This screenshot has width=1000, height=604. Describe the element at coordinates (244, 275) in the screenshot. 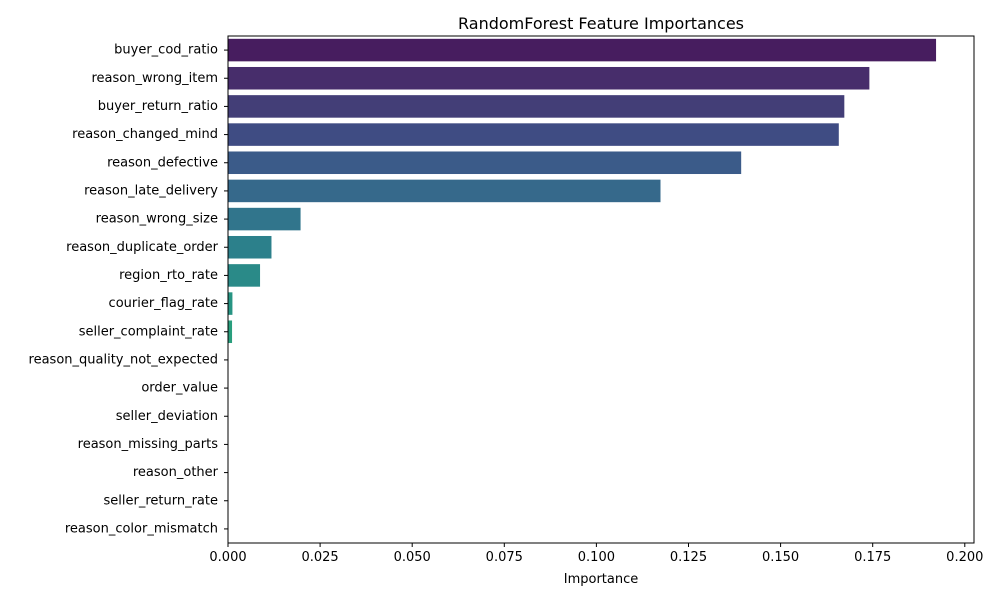

I see `bar-region_rto_rate` at that location.